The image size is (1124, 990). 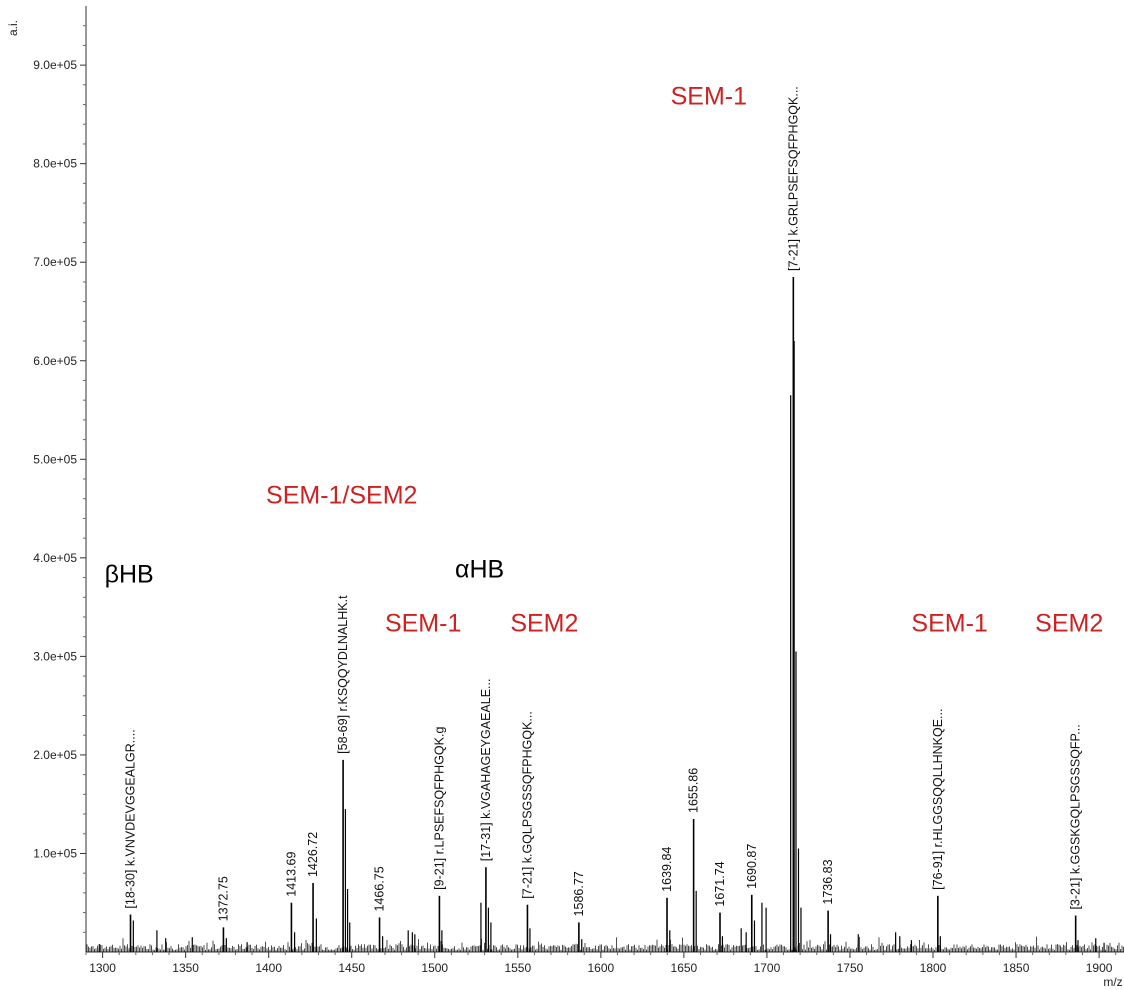 What do you see at coordinates (684, 968) in the screenshot?
I see `x-tick-label: 1650` at bounding box center [684, 968].